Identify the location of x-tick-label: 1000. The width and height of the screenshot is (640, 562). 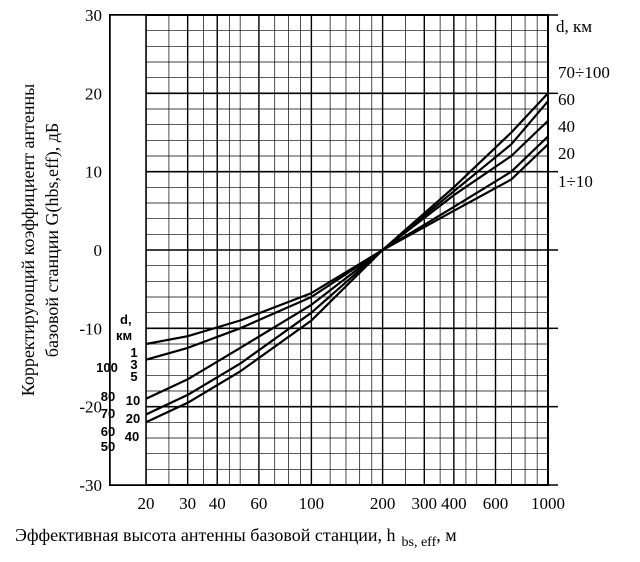
(548, 503).